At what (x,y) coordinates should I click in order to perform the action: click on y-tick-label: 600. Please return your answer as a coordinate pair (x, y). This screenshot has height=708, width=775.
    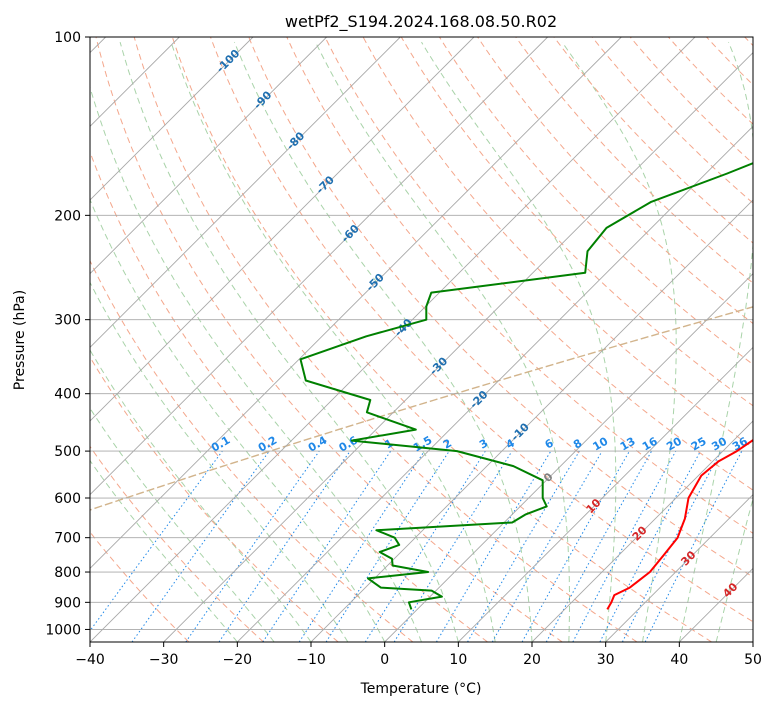
    Looking at the image, I should click on (67, 499).